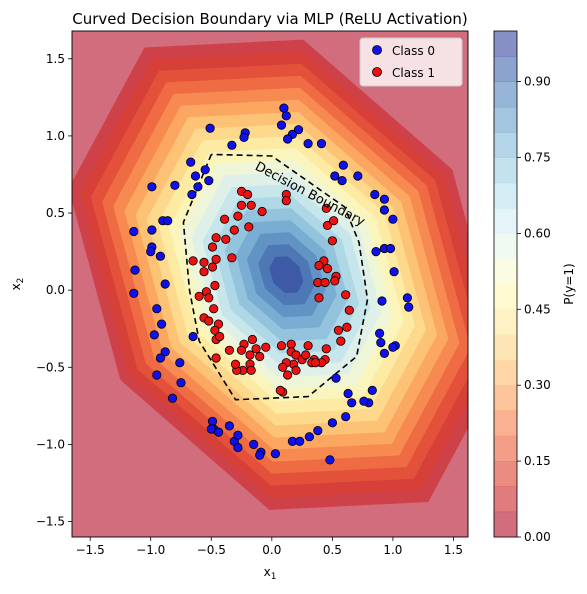  I want to click on legend-label-class-0: Class 0, so click(413, 51).